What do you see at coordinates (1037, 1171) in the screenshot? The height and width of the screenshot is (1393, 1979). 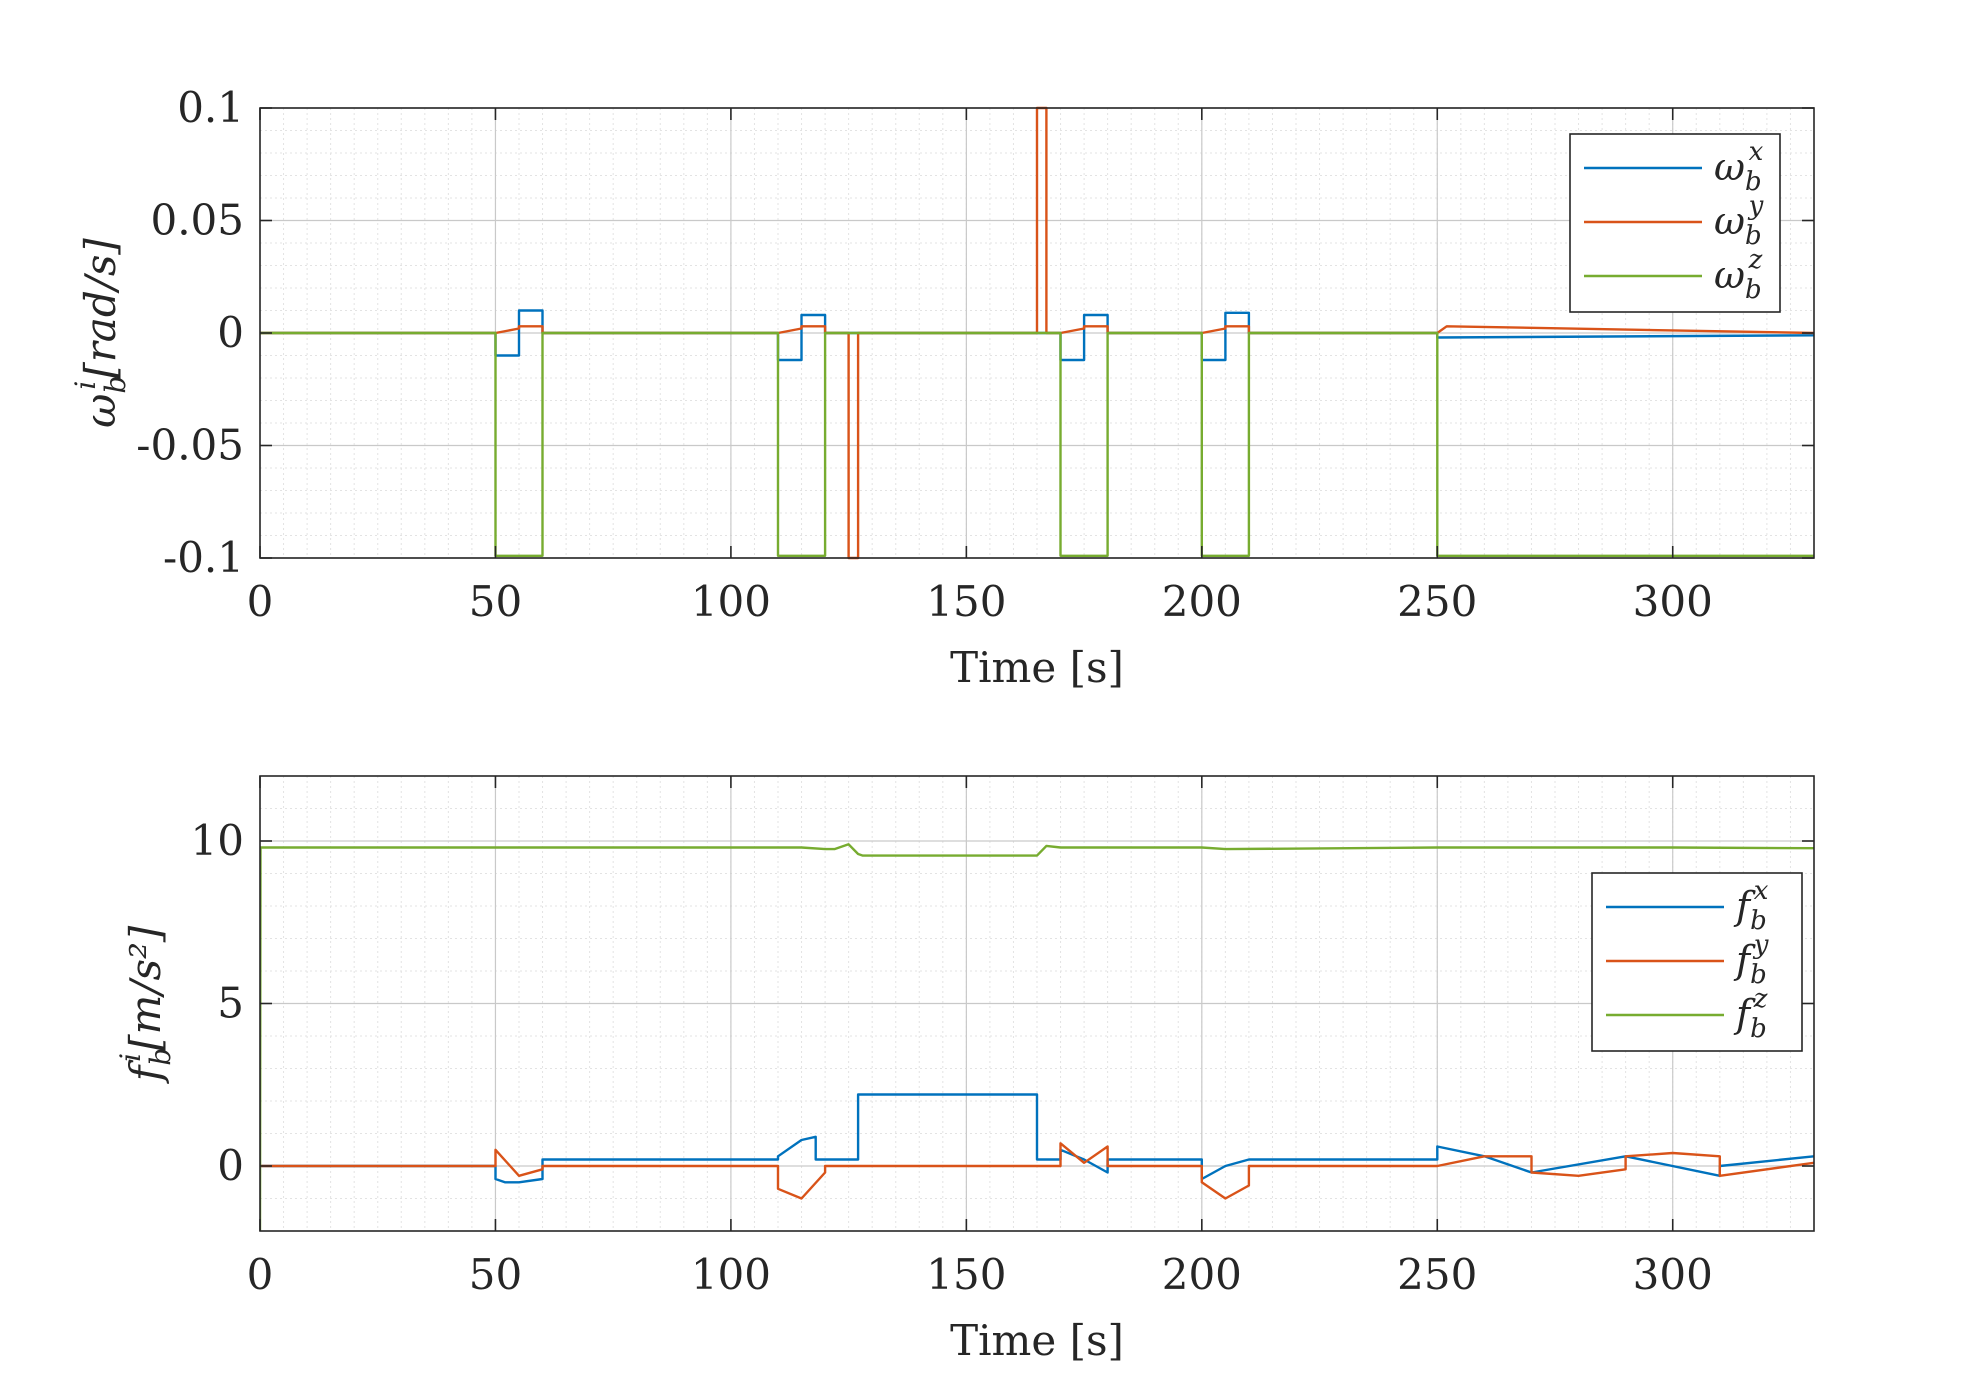 I see `series-line-y` at bounding box center [1037, 1171].